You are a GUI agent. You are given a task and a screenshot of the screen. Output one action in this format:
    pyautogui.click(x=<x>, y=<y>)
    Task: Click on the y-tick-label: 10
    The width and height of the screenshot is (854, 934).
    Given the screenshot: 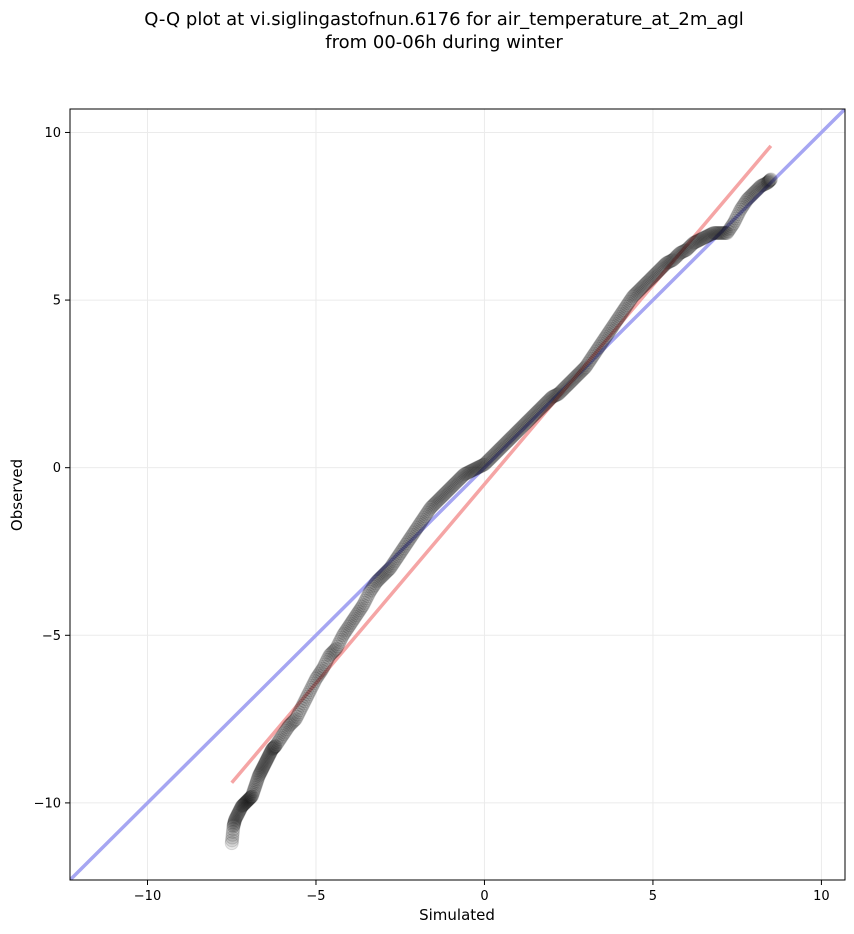 What is the action you would take?
    pyautogui.click(x=52, y=133)
    